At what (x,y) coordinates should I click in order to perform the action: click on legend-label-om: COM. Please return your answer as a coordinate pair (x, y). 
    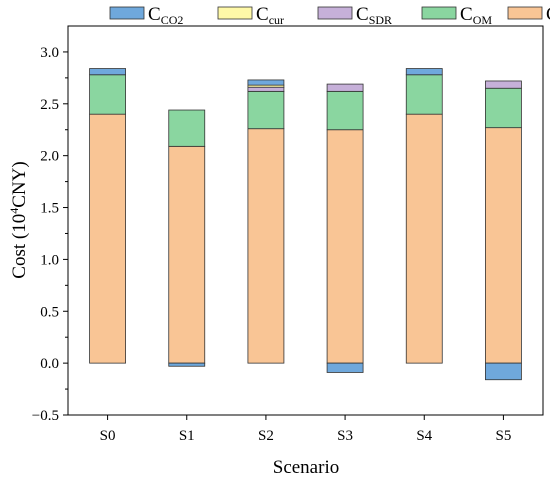
    Looking at the image, I should click on (476, 15).